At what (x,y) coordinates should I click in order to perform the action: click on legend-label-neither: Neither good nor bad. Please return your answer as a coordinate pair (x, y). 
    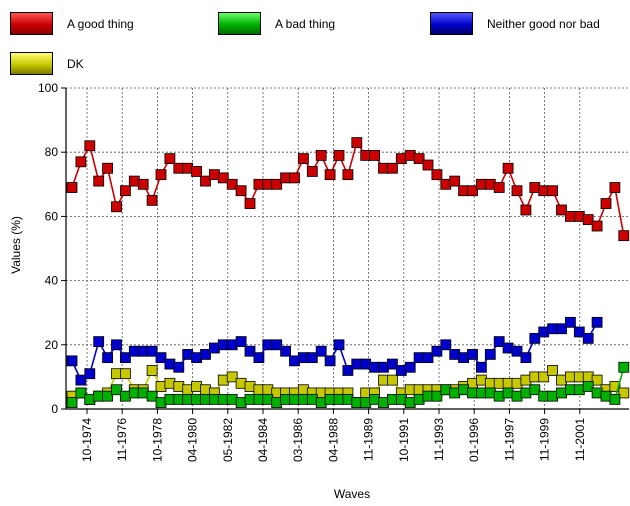
    Looking at the image, I should click on (543, 23).